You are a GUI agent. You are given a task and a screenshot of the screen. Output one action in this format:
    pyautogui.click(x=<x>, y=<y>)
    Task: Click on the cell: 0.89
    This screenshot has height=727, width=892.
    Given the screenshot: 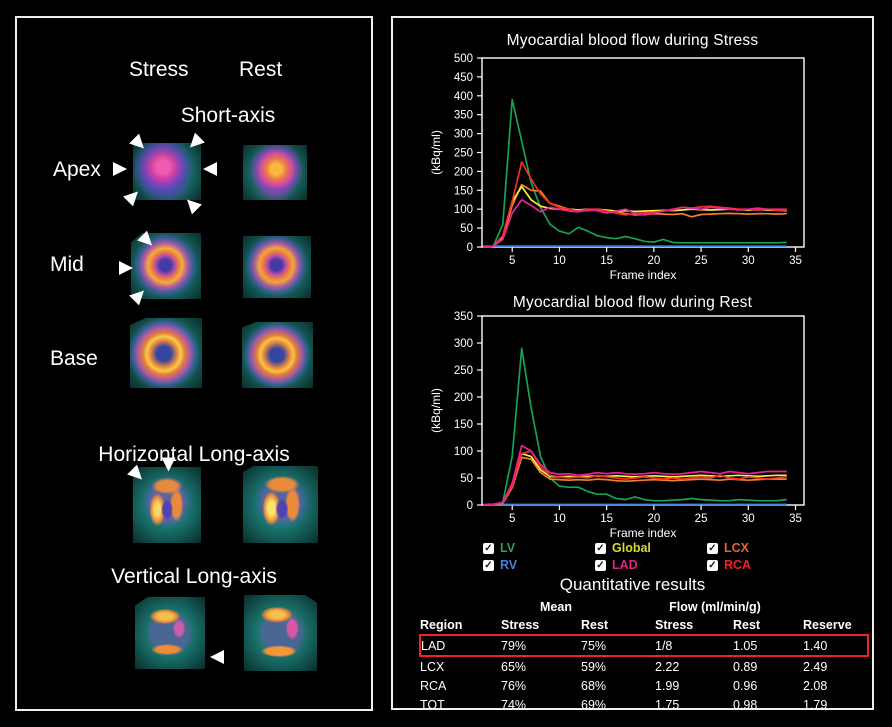 What is the action you would take?
    pyautogui.click(x=745, y=666)
    